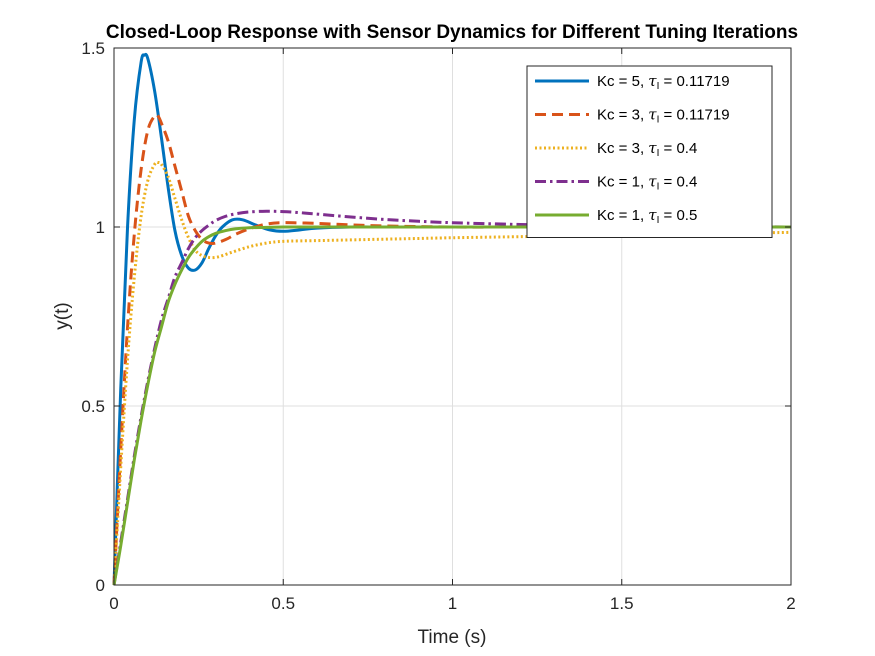 Image resolution: width=875 pixels, height=656 pixels. What do you see at coordinates (93, 406) in the screenshot?
I see `y-tick-label: 0.5` at bounding box center [93, 406].